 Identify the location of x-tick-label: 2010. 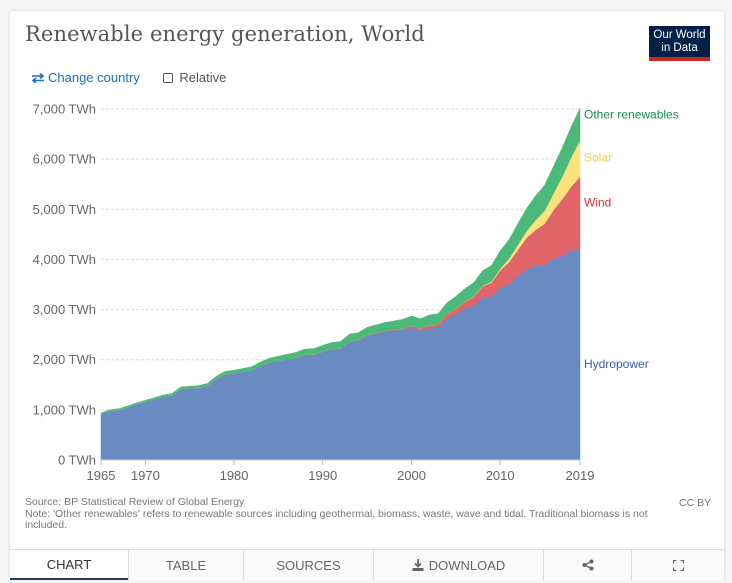
(500, 475).